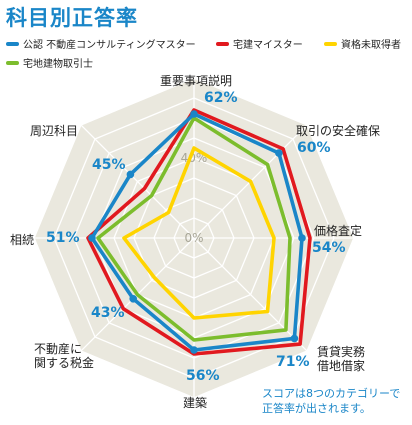  What do you see at coordinates (109, 45) in the screenshot?
I see `legend-label: 公認 不動産コンサルティングマスター` at bounding box center [109, 45].